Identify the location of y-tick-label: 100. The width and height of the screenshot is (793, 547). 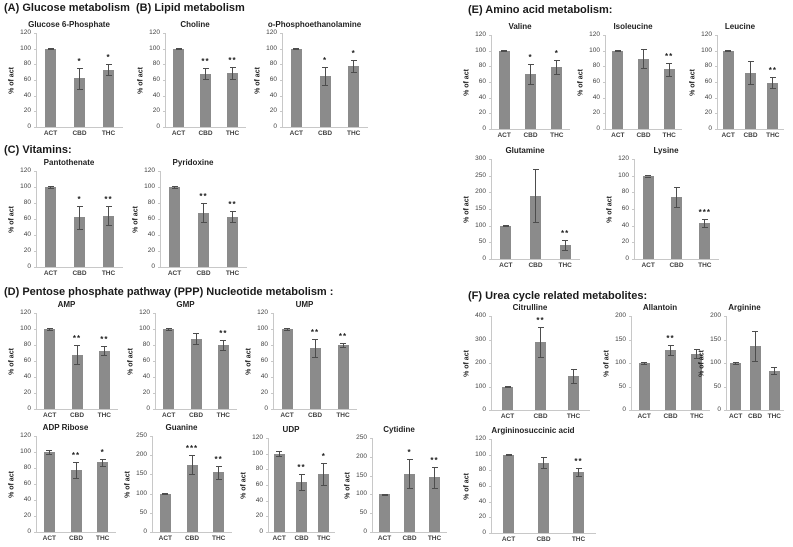
(154, 48).